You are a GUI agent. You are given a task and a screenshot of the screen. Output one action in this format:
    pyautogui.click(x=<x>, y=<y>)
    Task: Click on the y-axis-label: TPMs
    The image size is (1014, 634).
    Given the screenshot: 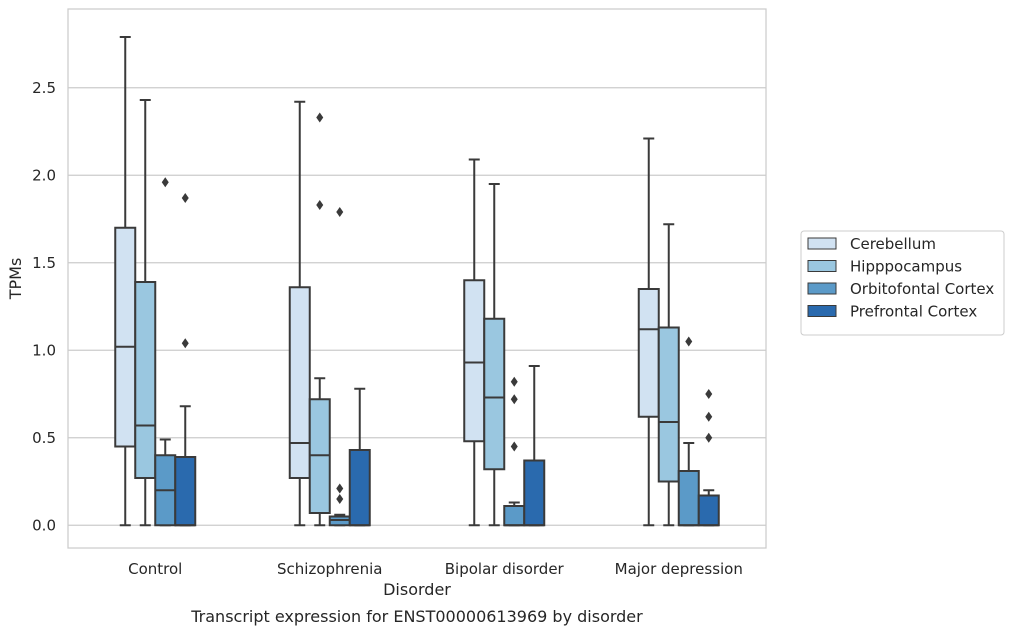 What is the action you would take?
    pyautogui.click(x=15, y=279)
    